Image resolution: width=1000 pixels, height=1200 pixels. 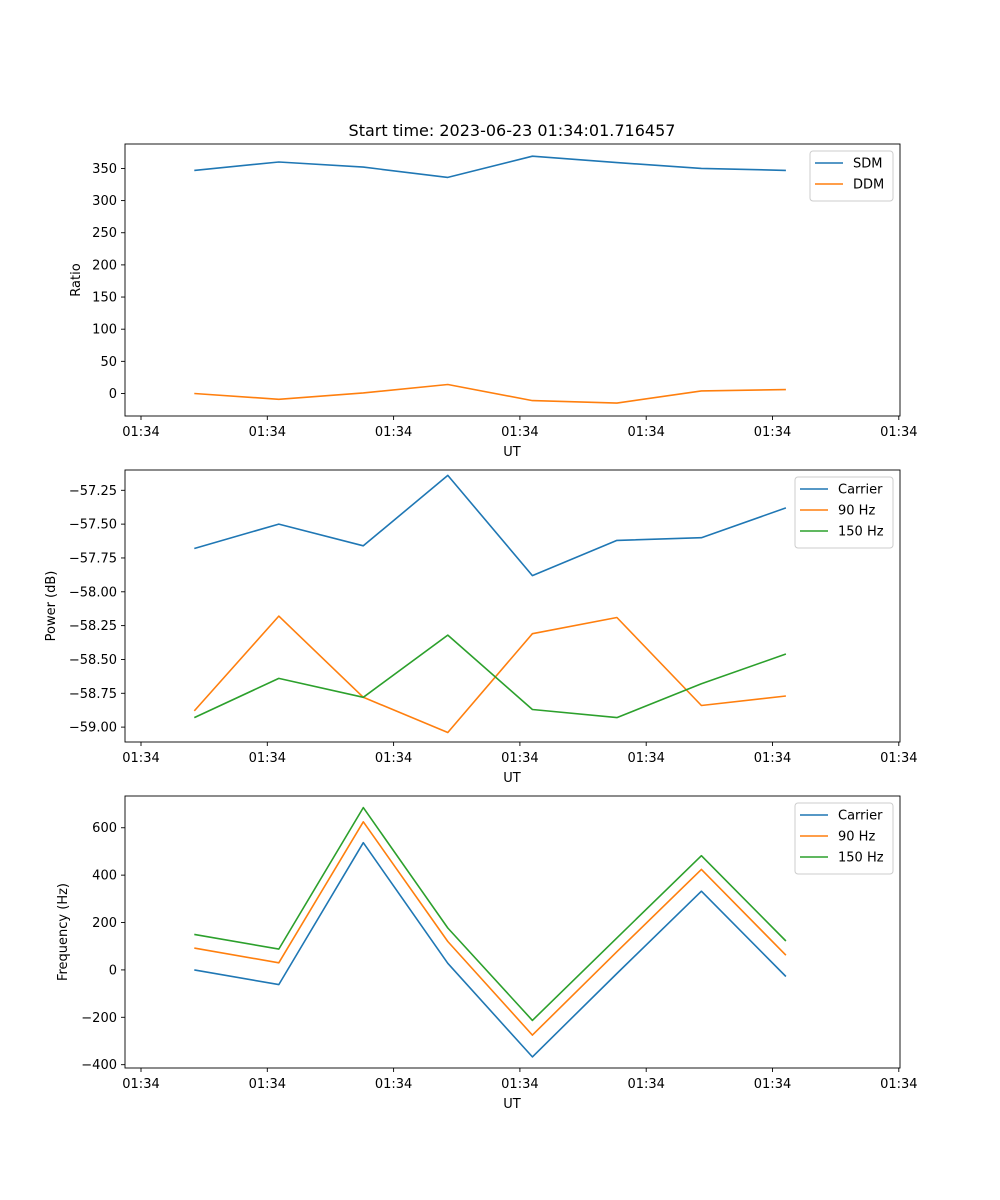 What do you see at coordinates (93, 592) in the screenshot?
I see `y-tick-label: −58.00` at bounding box center [93, 592].